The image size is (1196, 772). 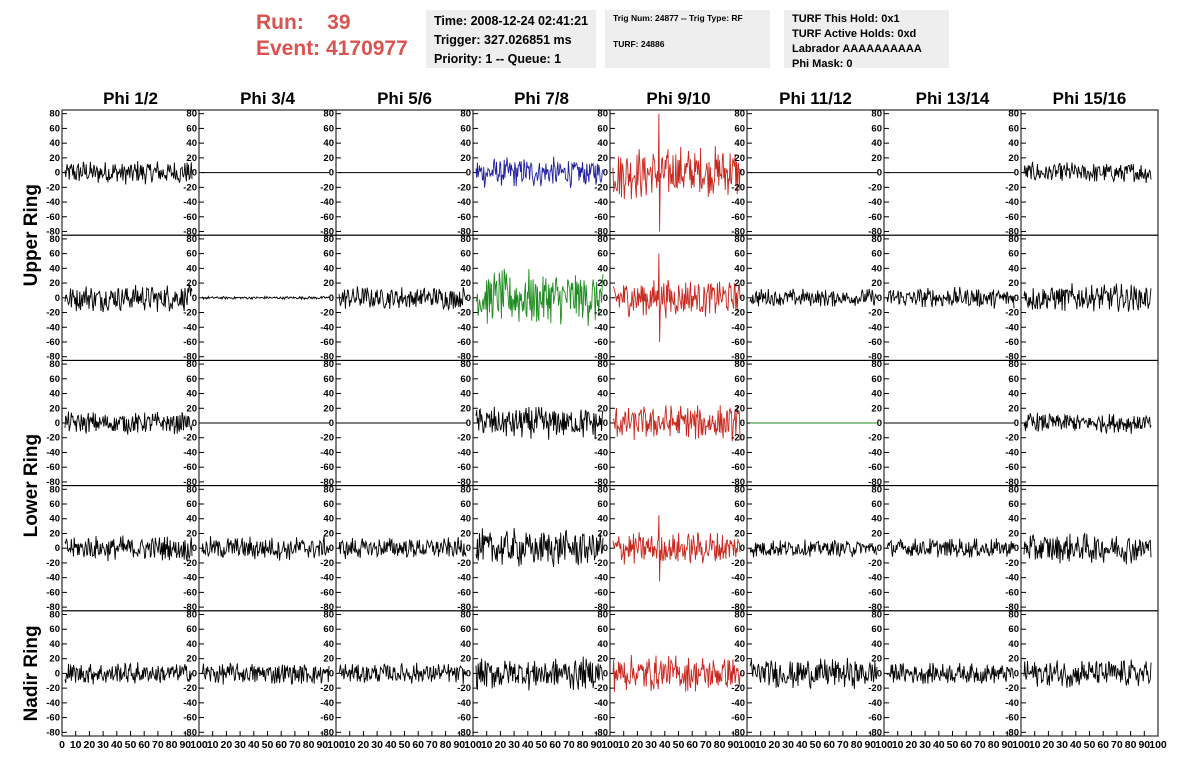 What do you see at coordinates (432, 745) in the screenshot?
I see `x-tick-label: 70` at bounding box center [432, 745].